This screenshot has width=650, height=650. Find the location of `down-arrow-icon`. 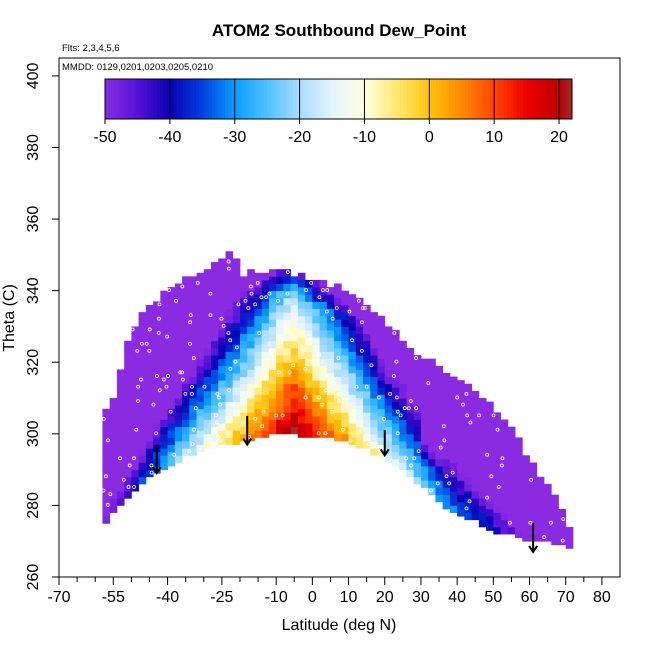

down-arrow-icon is located at coordinates (247, 431).